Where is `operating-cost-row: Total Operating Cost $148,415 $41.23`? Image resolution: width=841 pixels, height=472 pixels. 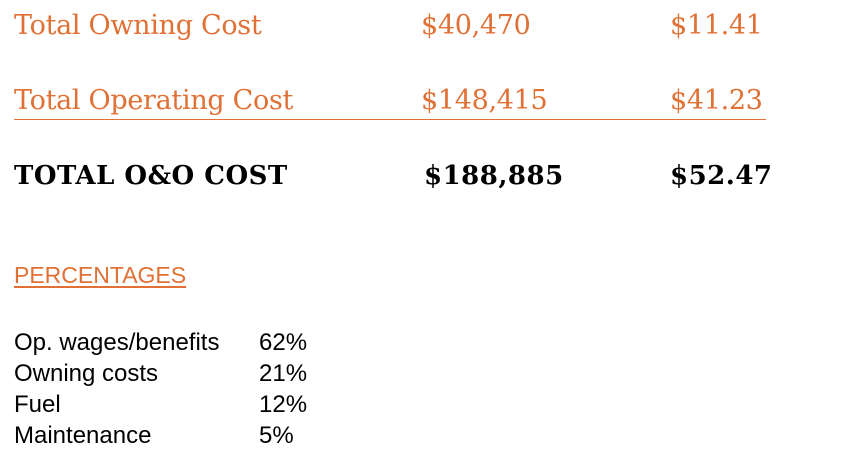 operating-cost-row: Total Operating Cost $148,415 $41.23 is located at coordinates (420, 105).